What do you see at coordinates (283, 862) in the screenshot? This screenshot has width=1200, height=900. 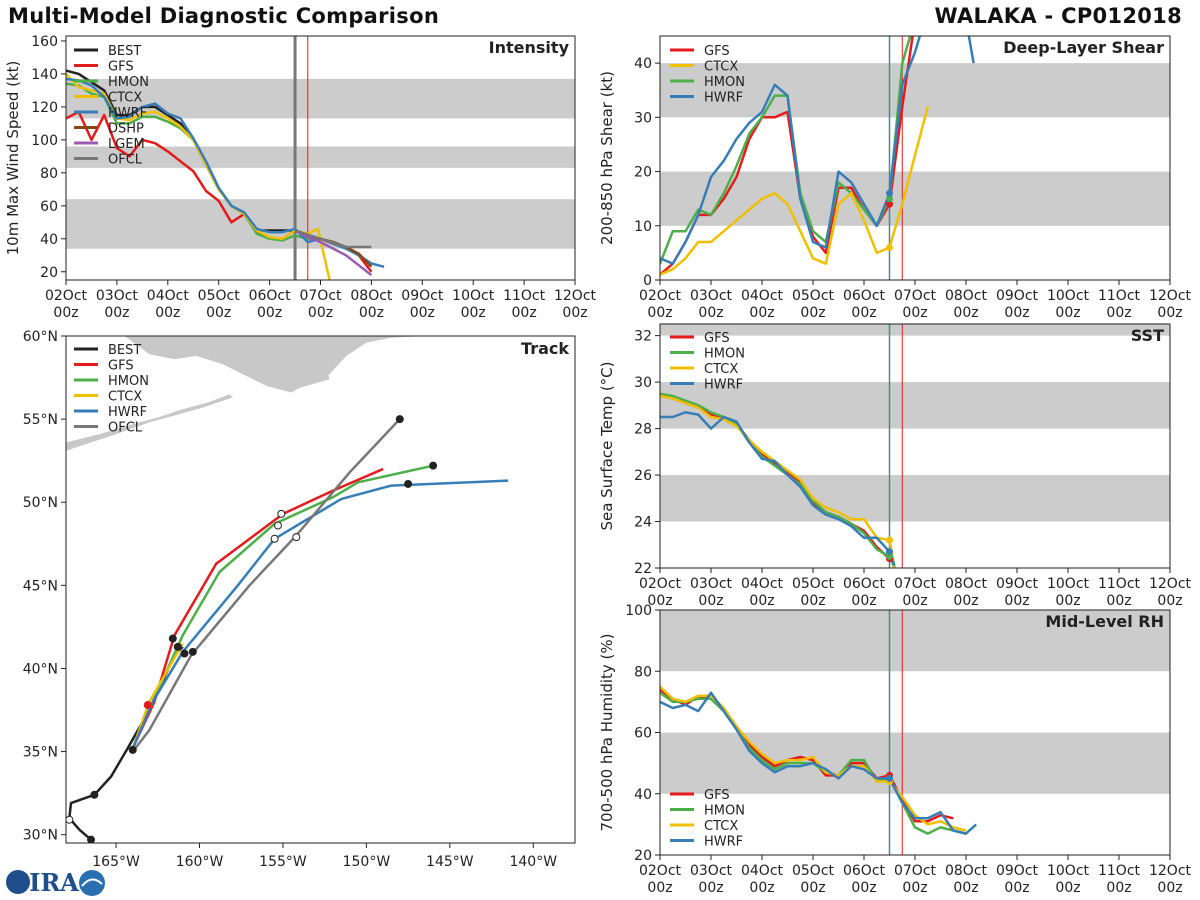 I see `x-tick-label: 155°W` at bounding box center [283, 862].